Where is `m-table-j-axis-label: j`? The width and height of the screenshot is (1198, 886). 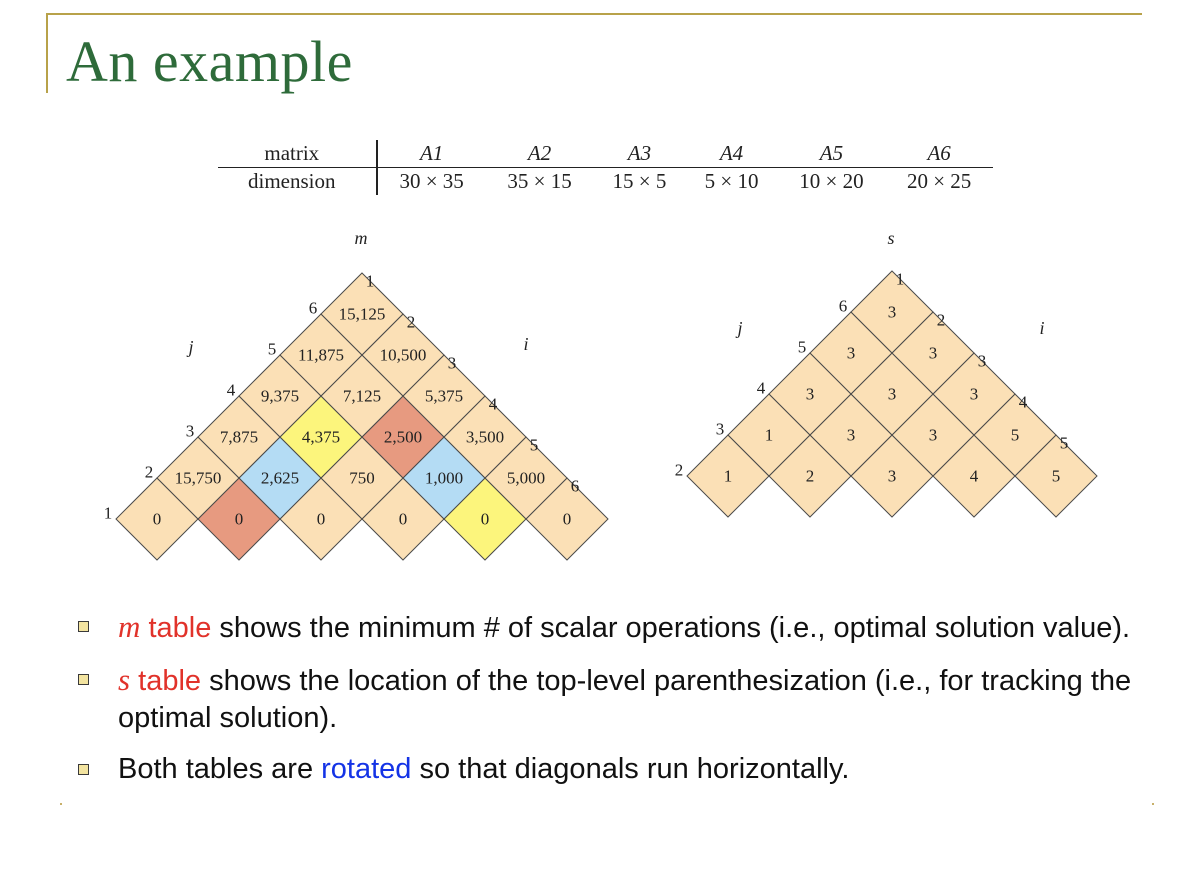 m-table-j-axis-label: j is located at coordinates (189, 347).